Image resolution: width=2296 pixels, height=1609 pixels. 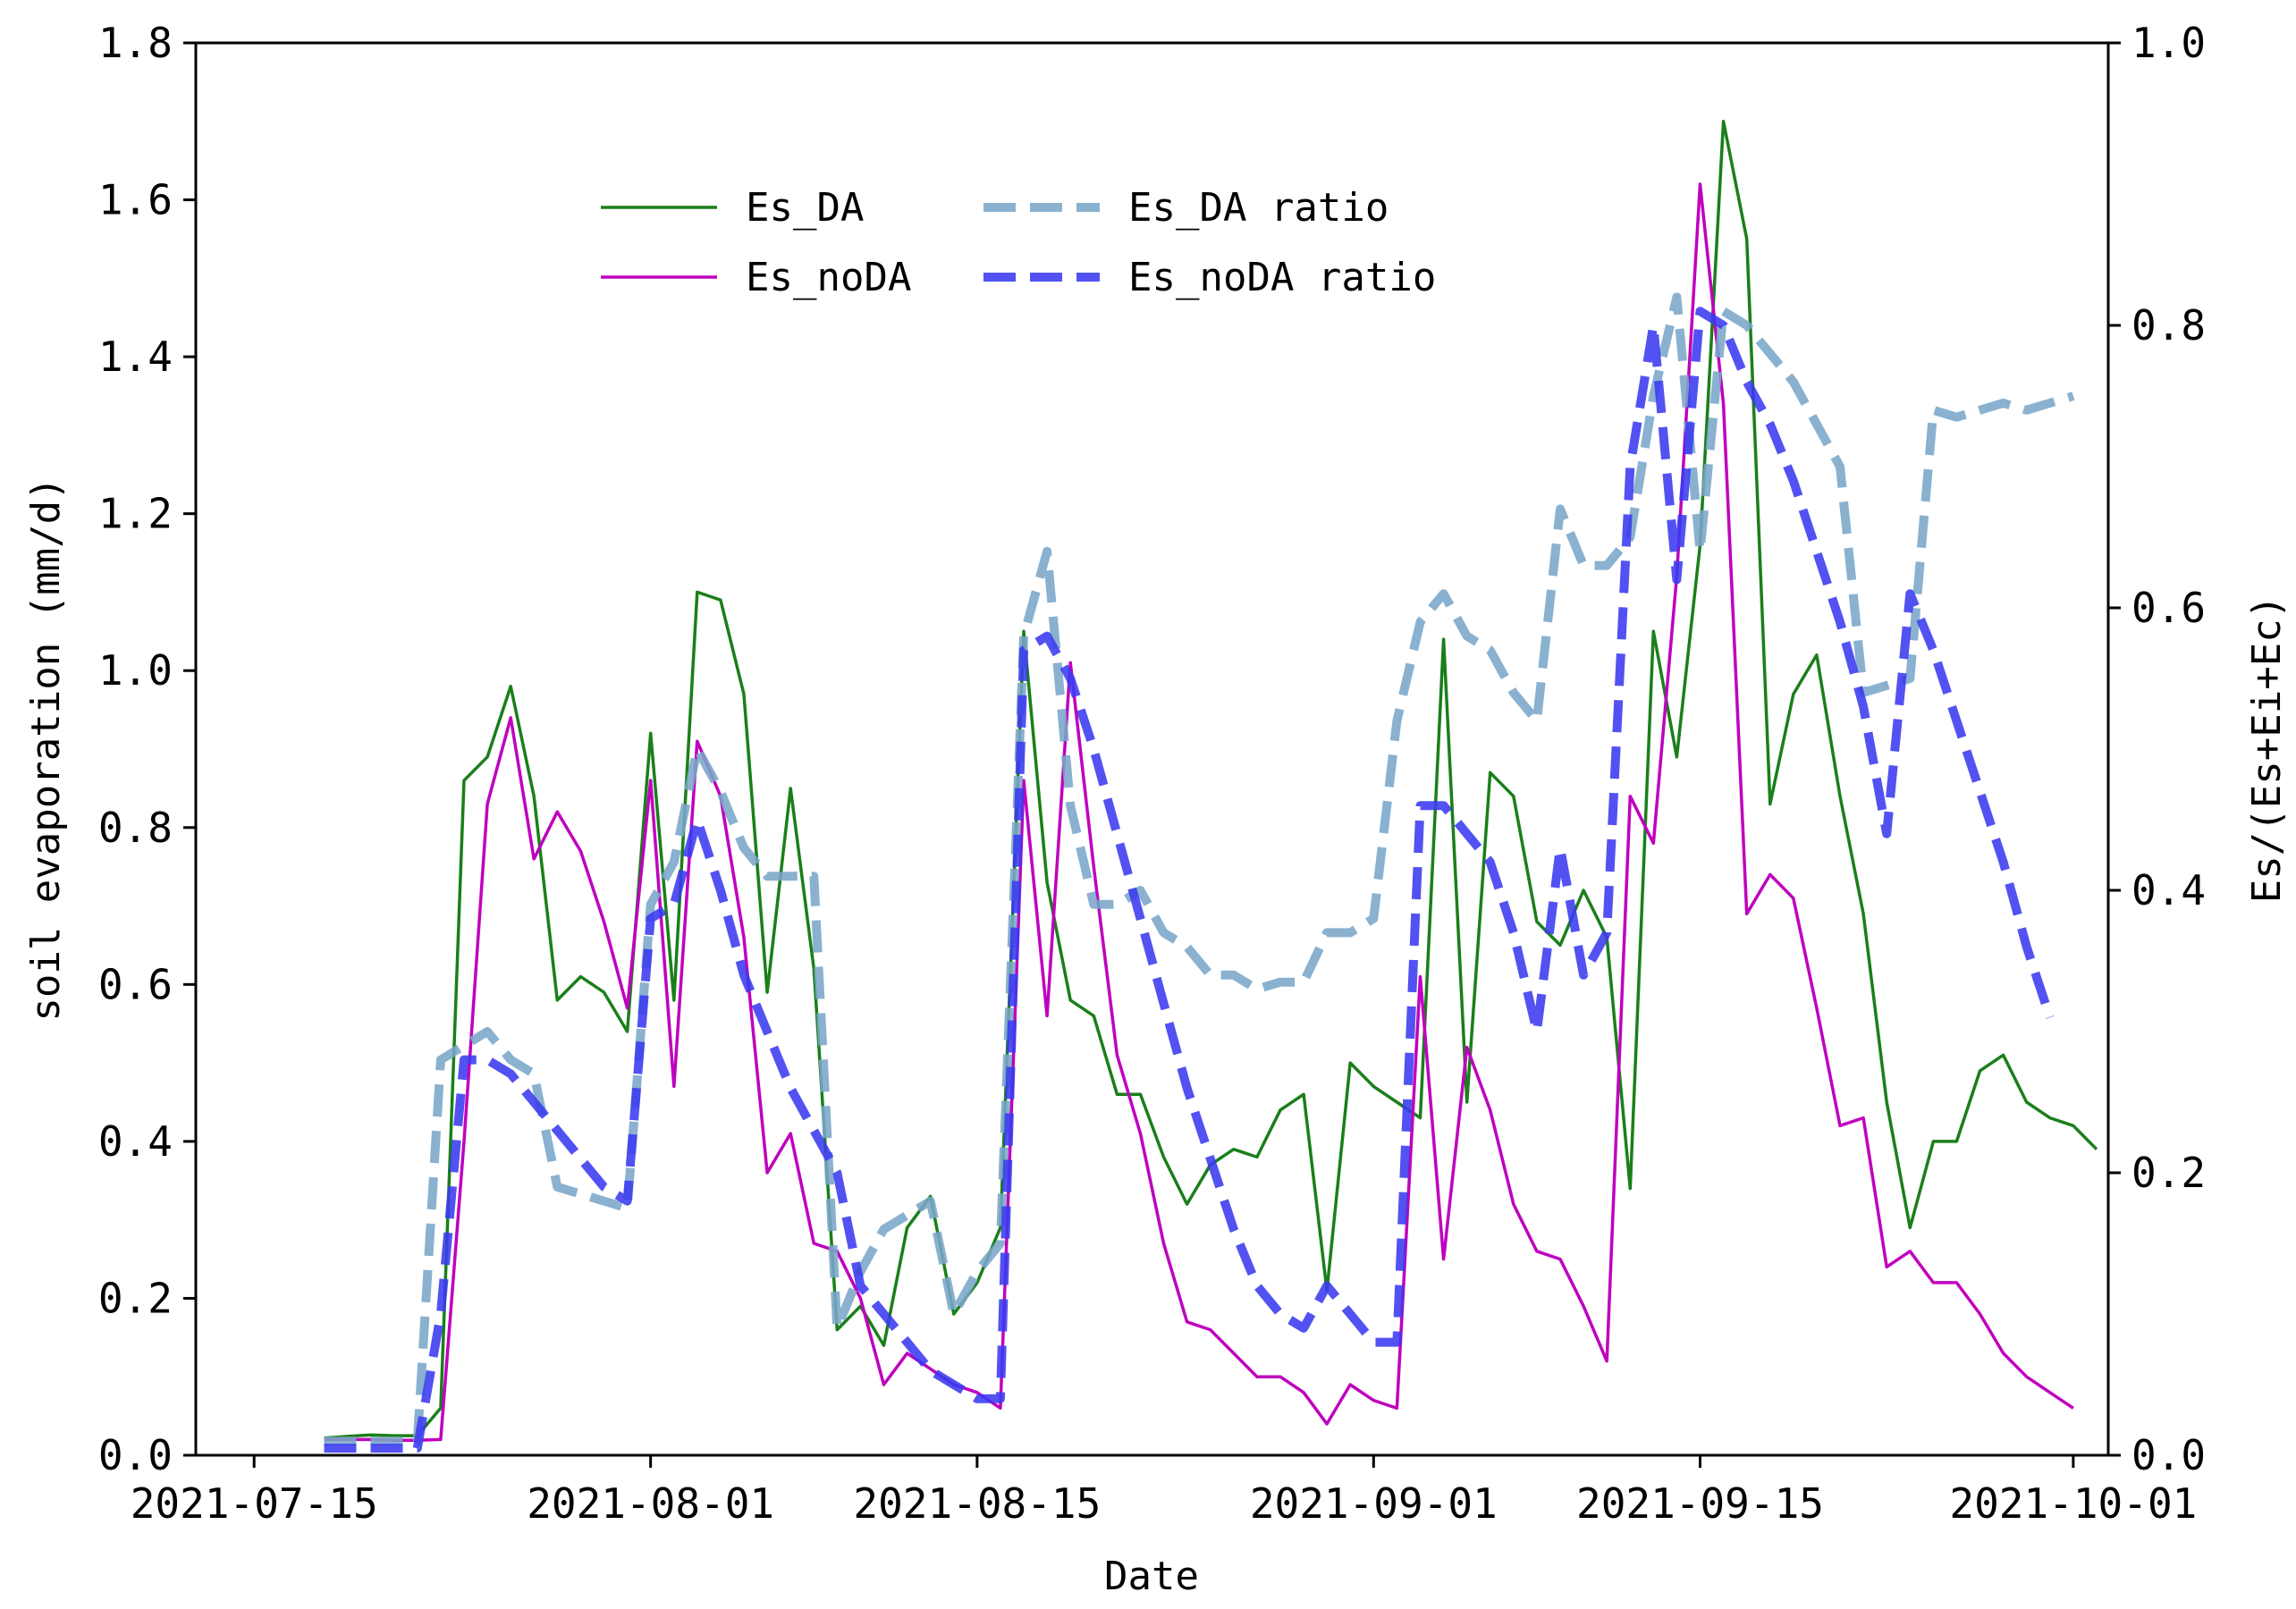 What do you see at coordinates (254, 1503) in the screenshot?
I see `x-tick-label: 2021-07-15` at bounding box center [254, 1503].